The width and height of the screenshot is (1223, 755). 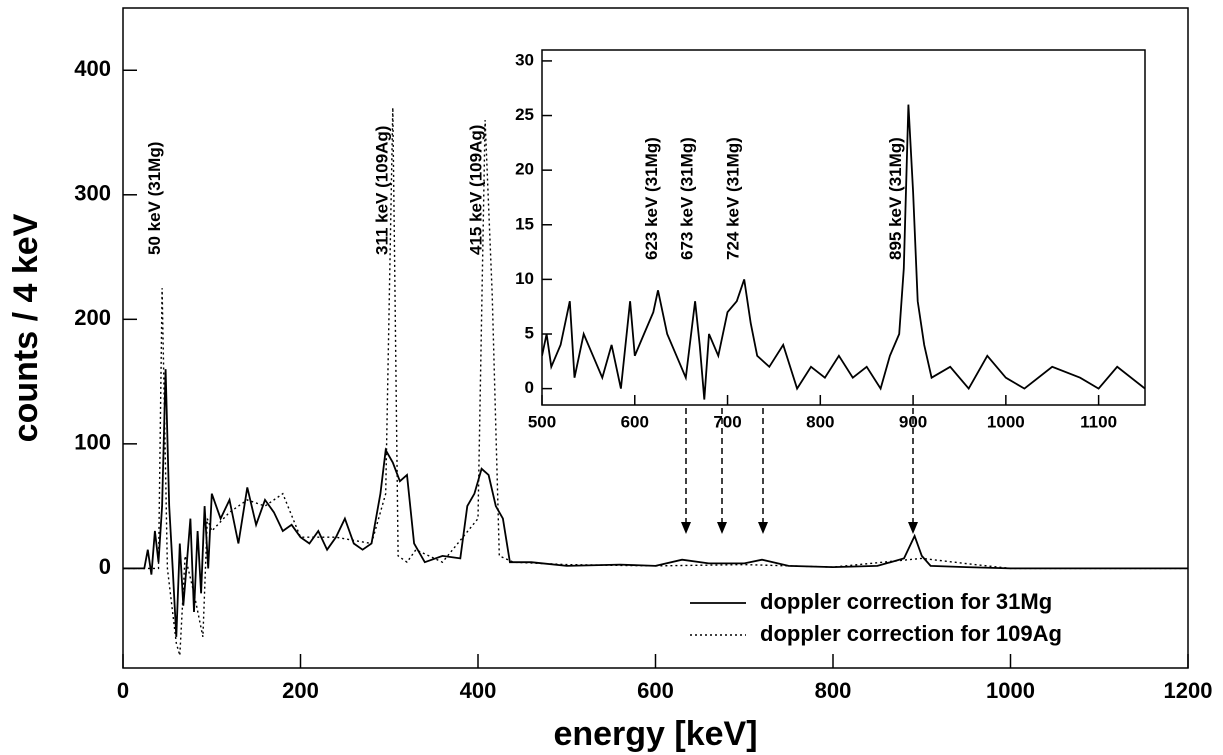 I want to click on y-tick-label: 15, so click(x=524, y=223).